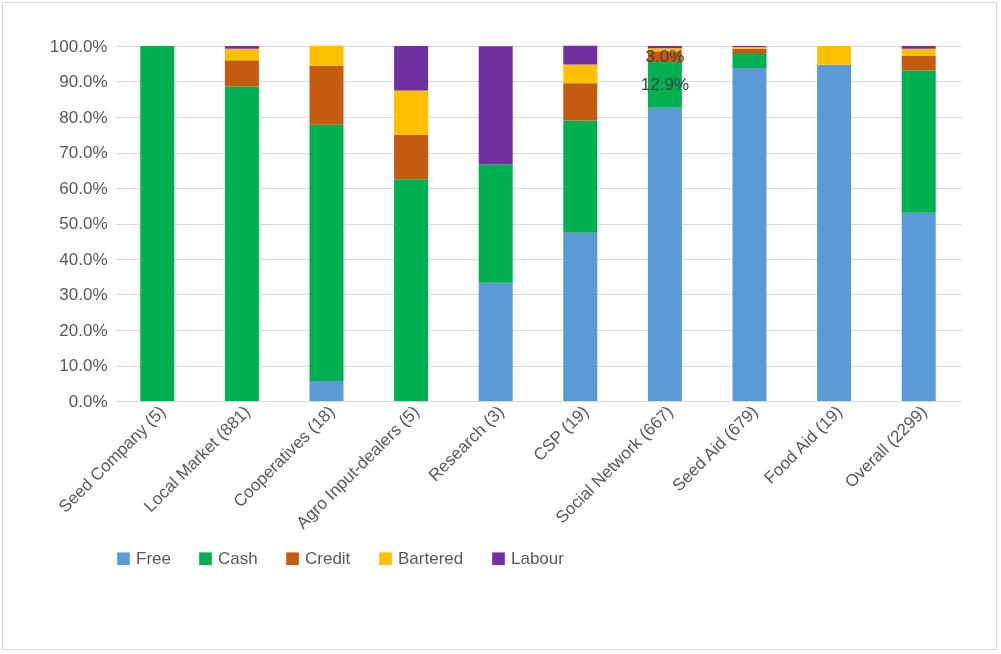  What do you see at coordinates (538, 558) in the screenshot?
I see `legend-label: Labour` at bounding box center [538, 558].